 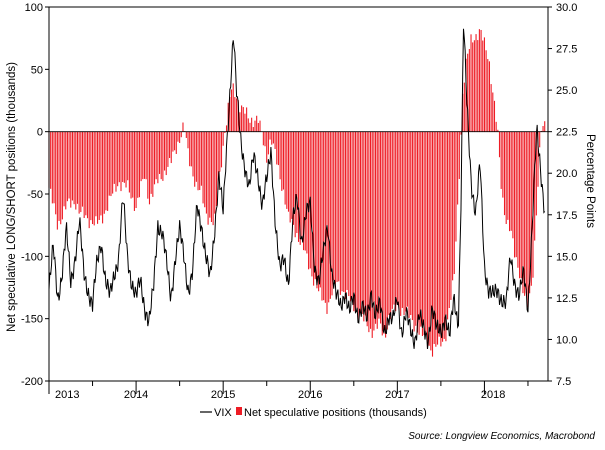 What do you see at coordinates (590, 181) in the screenshot?
I see `right-axis-label: Percentage Points` at bounding box center [590, 181].